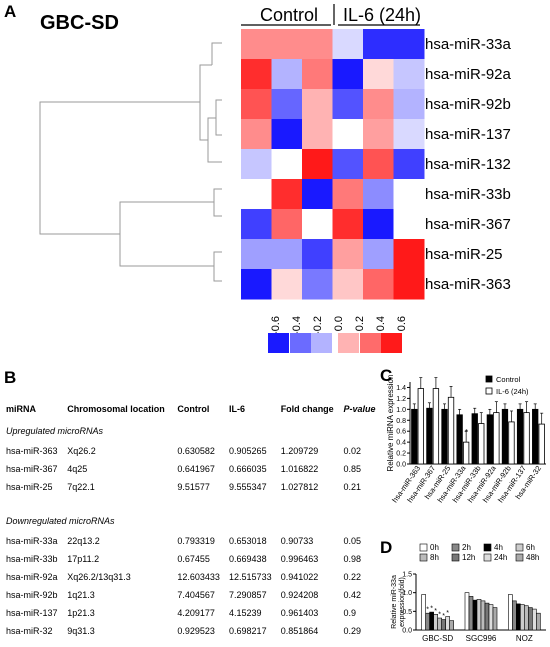  I want to click on table-cell: 0.9, so click(349, 613).